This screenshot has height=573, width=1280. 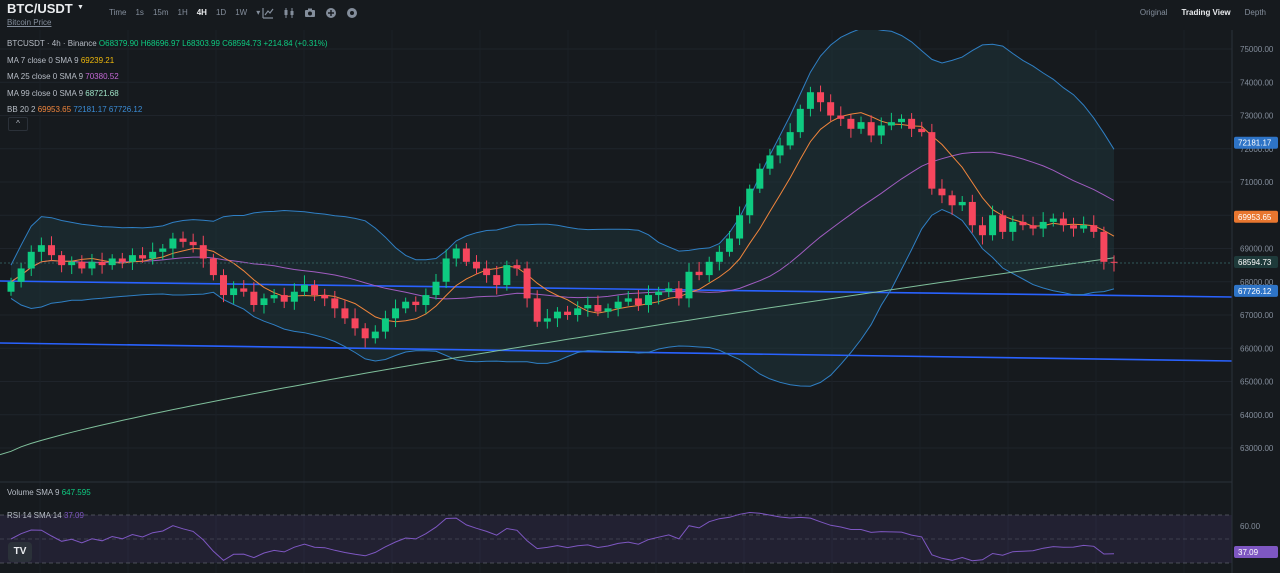 What do you see at coordinates (331, 13) in the screenshot?
I see `add-icon` at bounding box center [331, 13].